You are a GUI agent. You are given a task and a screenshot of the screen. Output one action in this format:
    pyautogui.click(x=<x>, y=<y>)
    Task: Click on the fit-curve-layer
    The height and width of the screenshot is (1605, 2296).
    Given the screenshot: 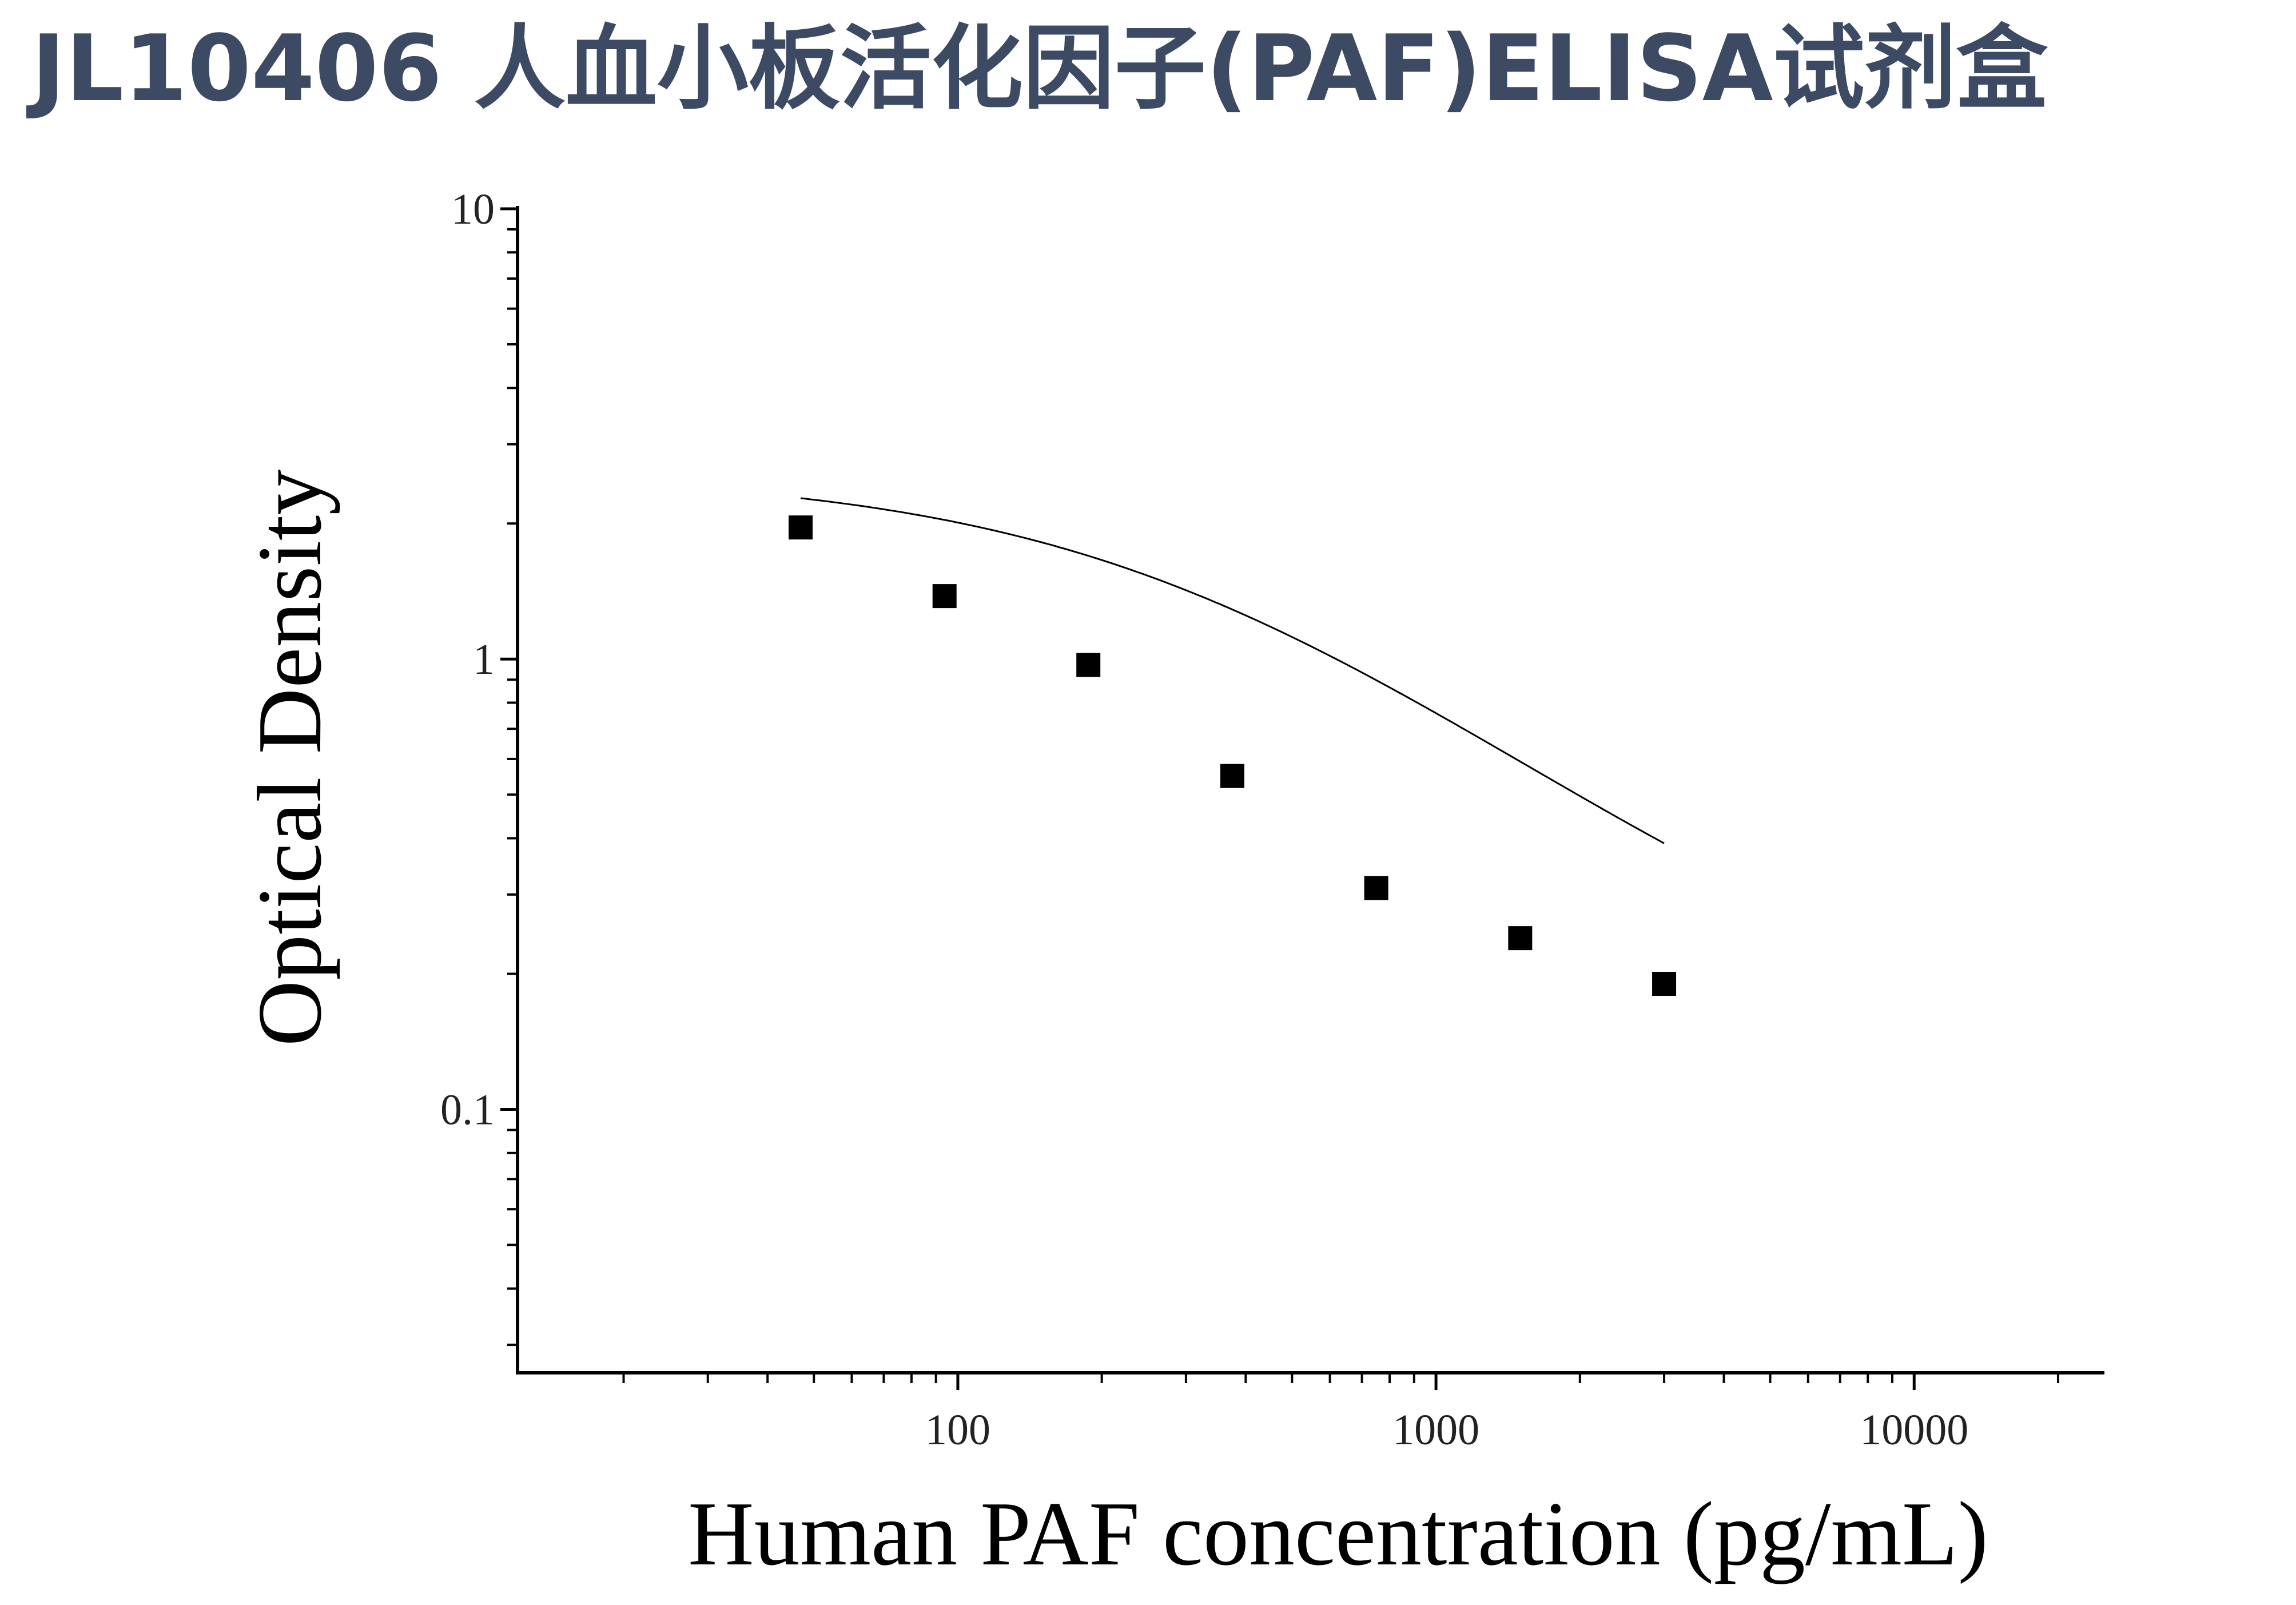 What is the action you would take?
    pyautogui.click(x=1233, y=670)
    